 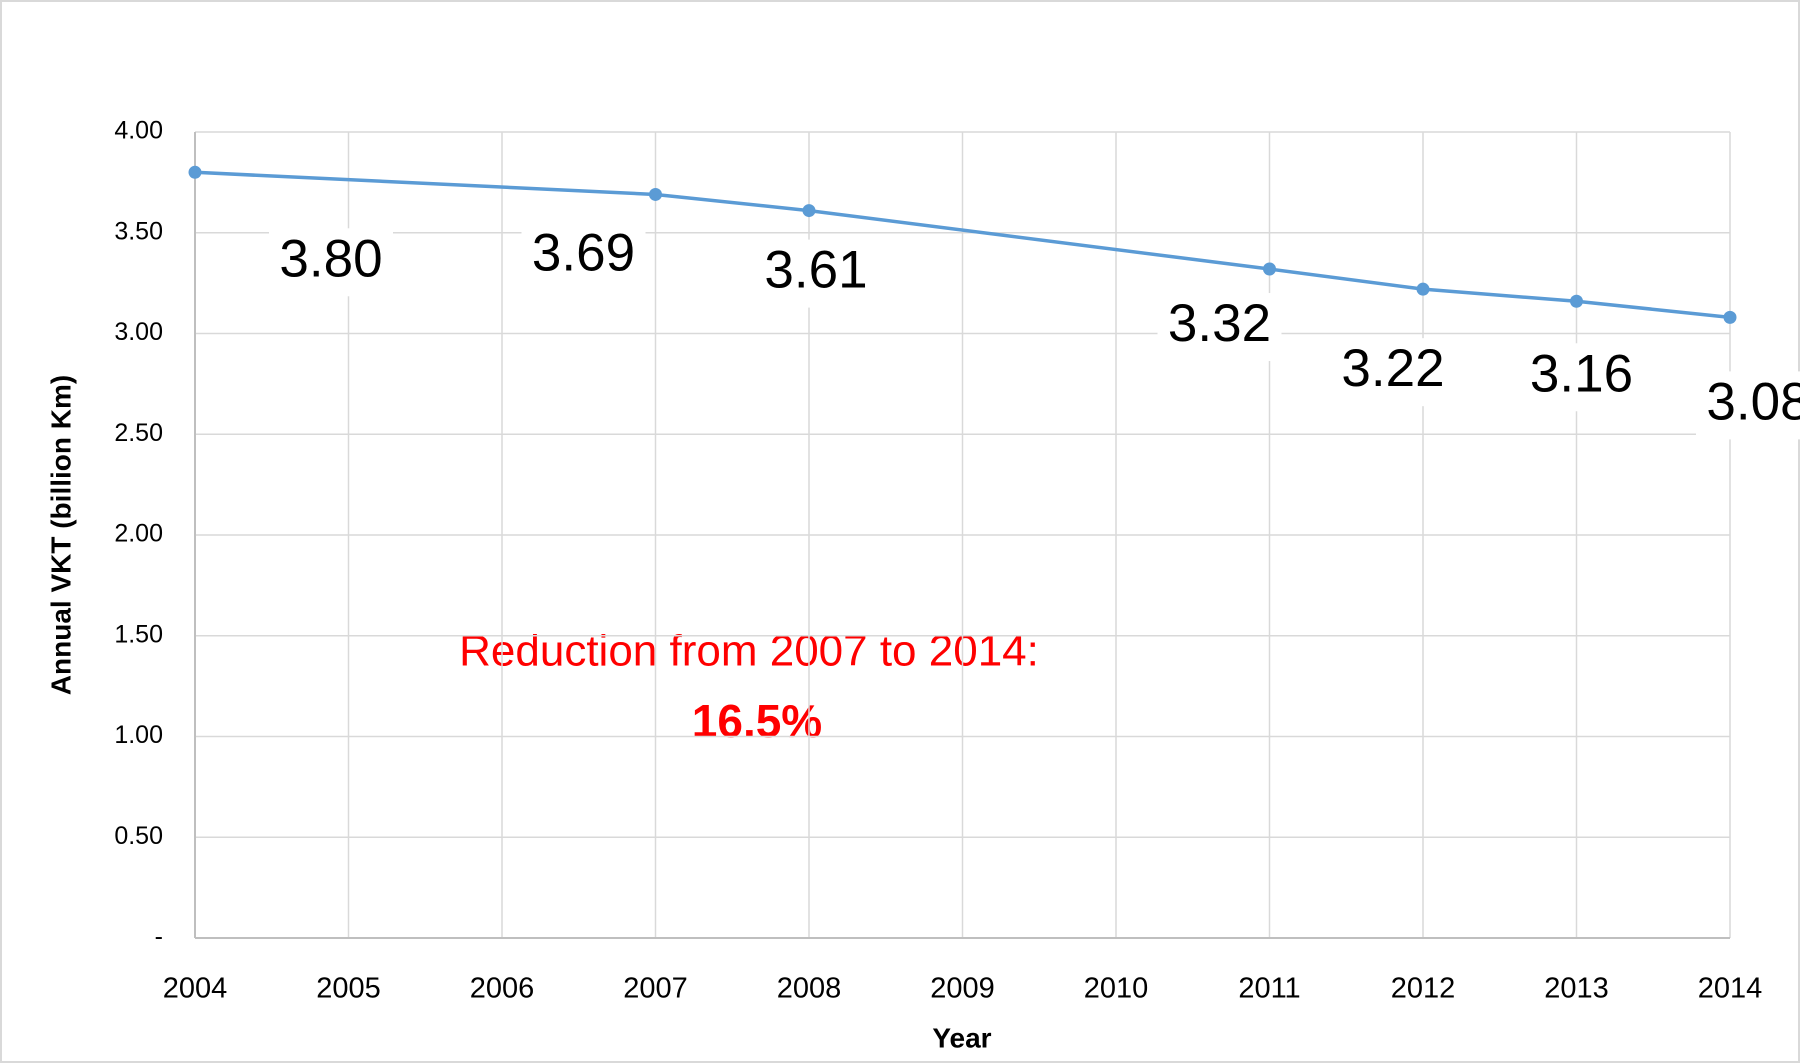 What do you see at coordinates (1576, 989) in the screenshot?
I see `x-tick-label: 2013` at bounding box center [1576, 989].